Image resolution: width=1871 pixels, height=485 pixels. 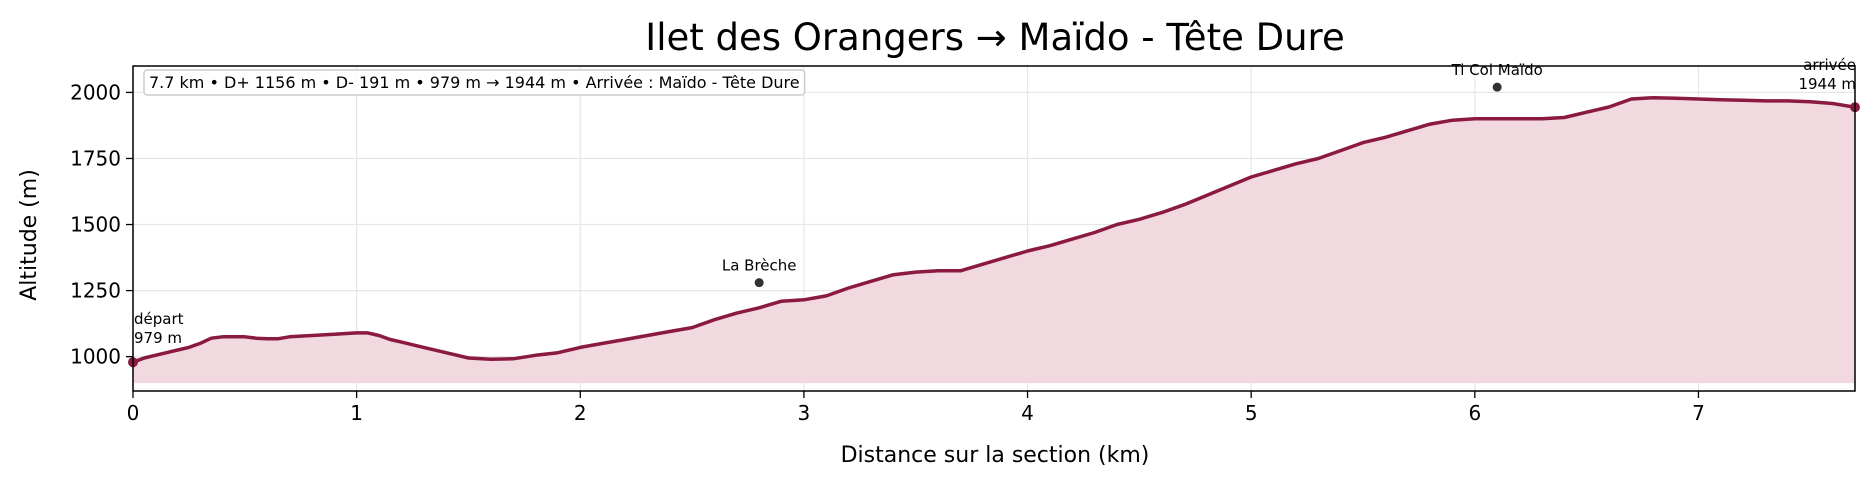 I want to click on y-tick-label: 2000, so click(x=95, y=92).